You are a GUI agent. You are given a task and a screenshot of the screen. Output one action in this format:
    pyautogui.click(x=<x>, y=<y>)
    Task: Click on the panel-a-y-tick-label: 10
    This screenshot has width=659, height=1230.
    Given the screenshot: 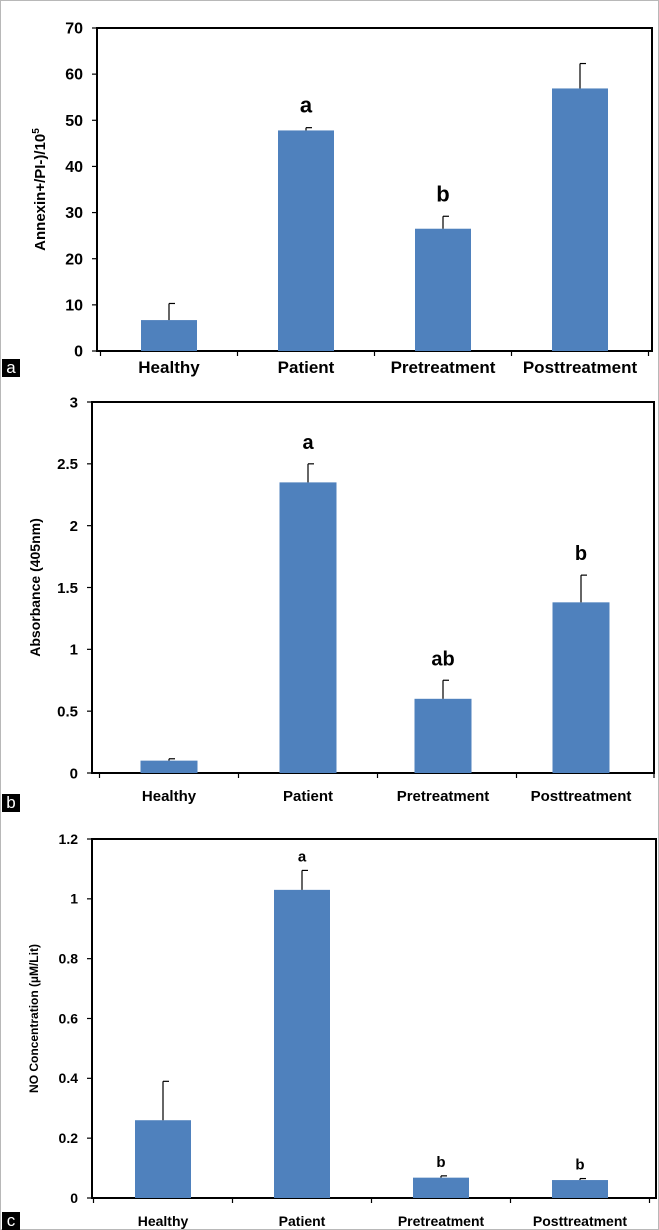 What is the action you would take?
    pyautogui.click(x=74, y=305)
    